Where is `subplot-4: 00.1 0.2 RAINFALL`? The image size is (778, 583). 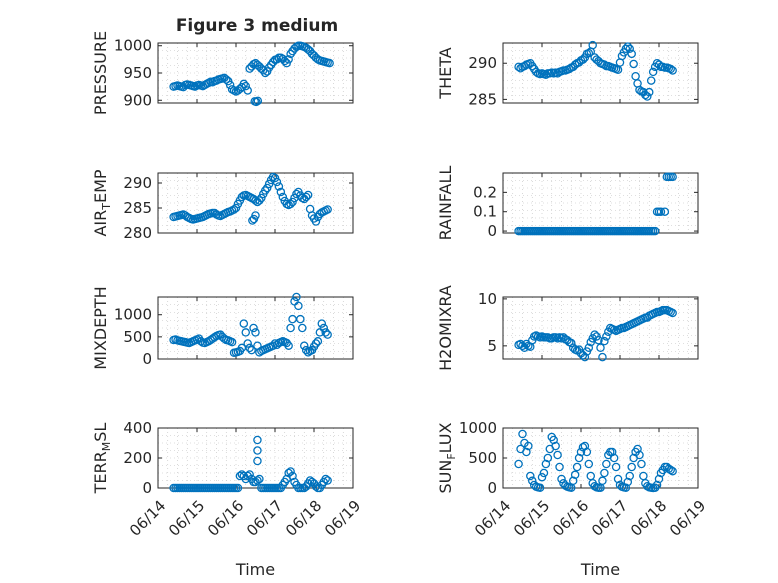 subplot-4: 00.1 0.2 RAINFALL is located at coordinates (567, 203).